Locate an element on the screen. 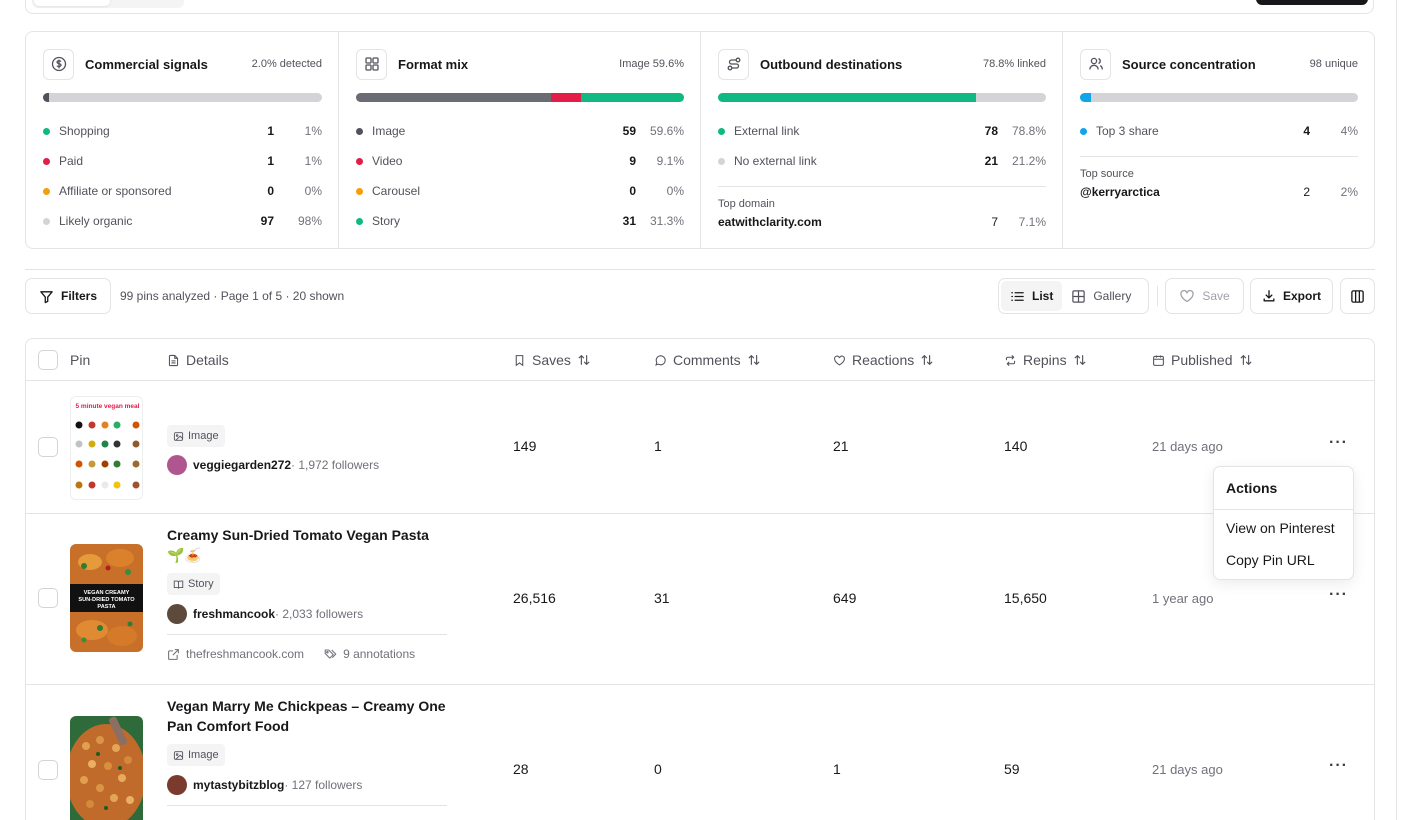 The width and height of the screenshot is (1407, 820). header-published: Published is located at coordinates (1202, 360).